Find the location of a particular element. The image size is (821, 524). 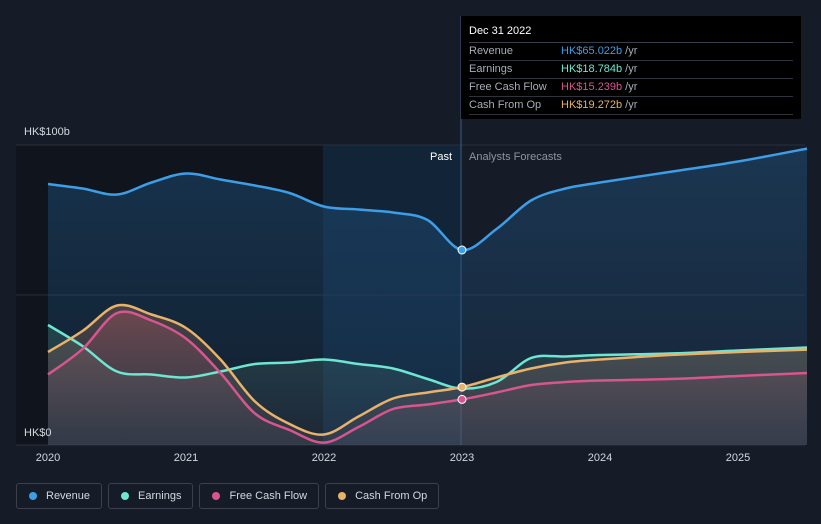

tooltip-row-earnings: Earnings HK$18.784b /yr is located at coordinates (631, 70).